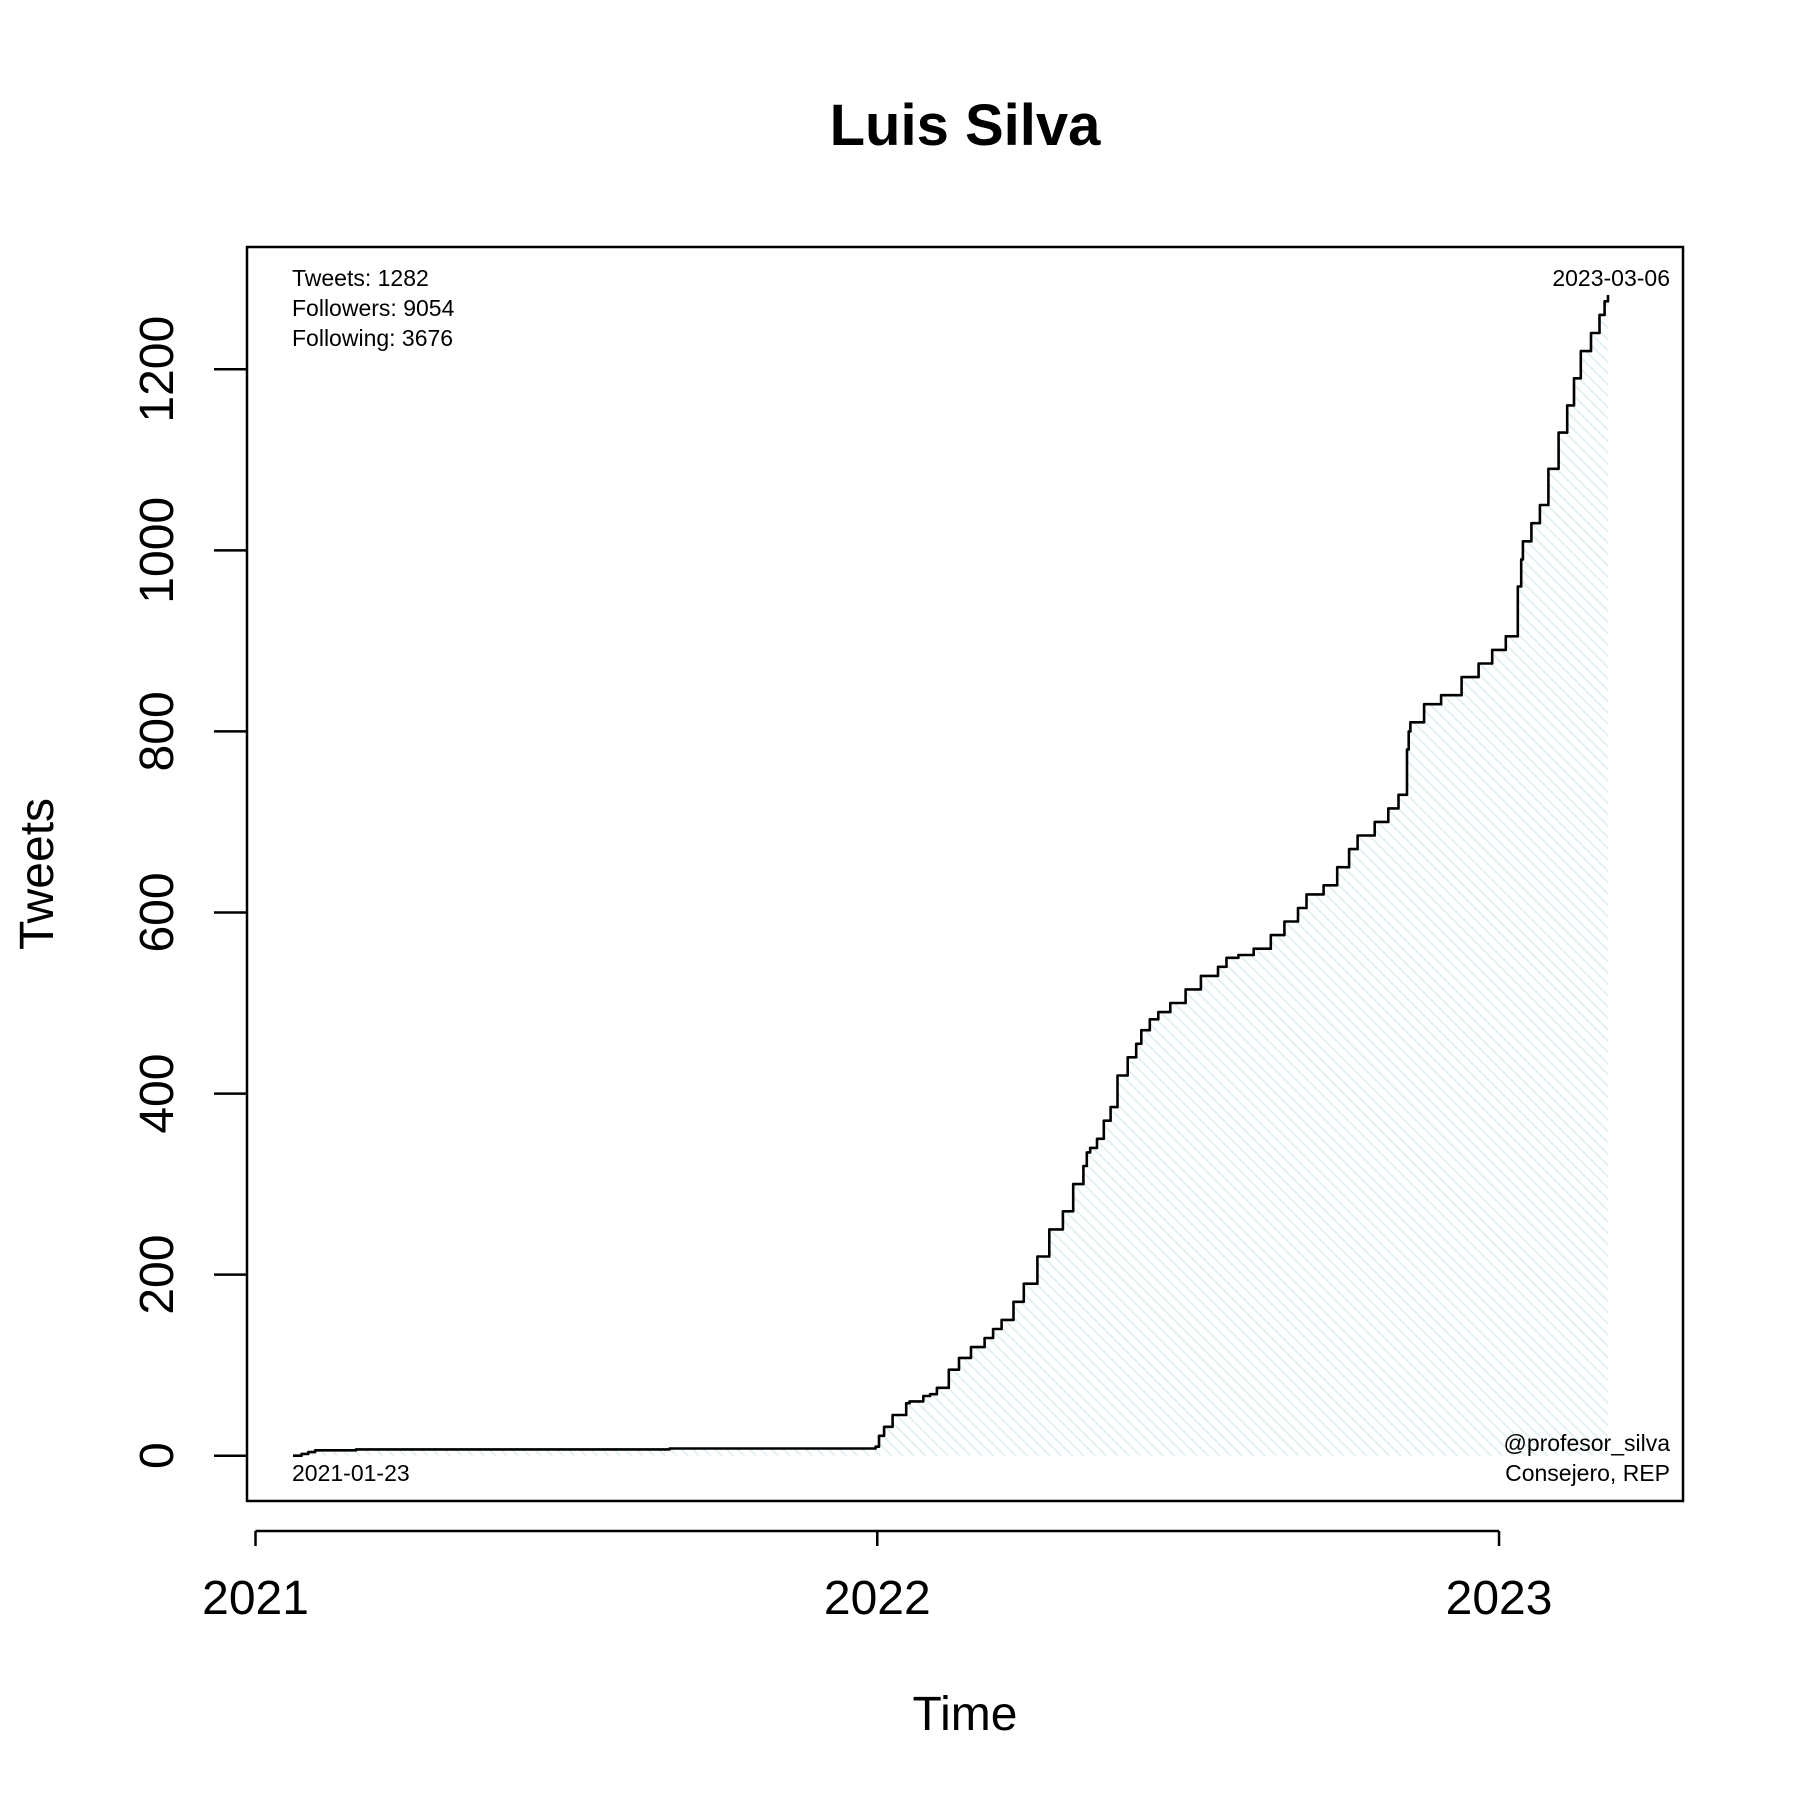 The image size is (1800, 1800). What do you see at coordinates (189, 892) in the screenshot?
I see `y-axis: 0 200 400 600 800 1000 1200` at bounding box center [189, 892].